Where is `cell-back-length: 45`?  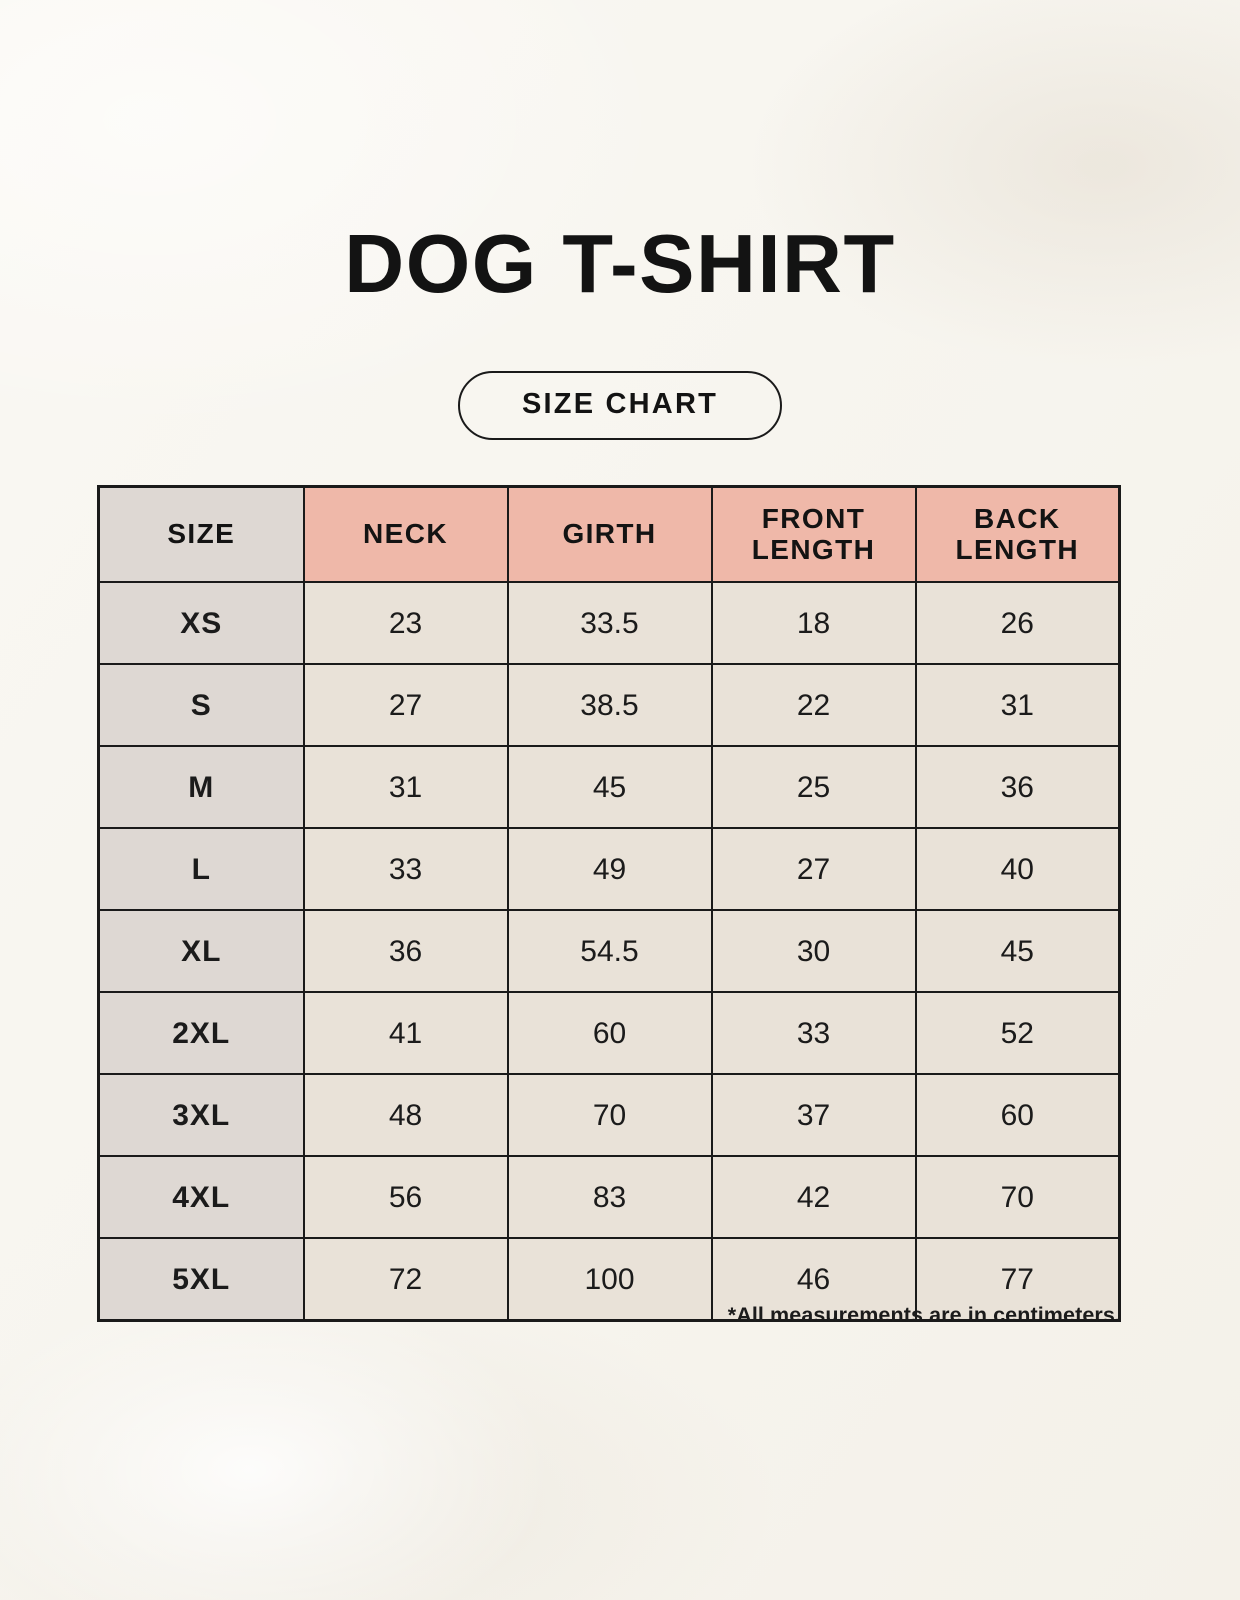 cell-back-length: 45 is located at coordinates (1017, 951).